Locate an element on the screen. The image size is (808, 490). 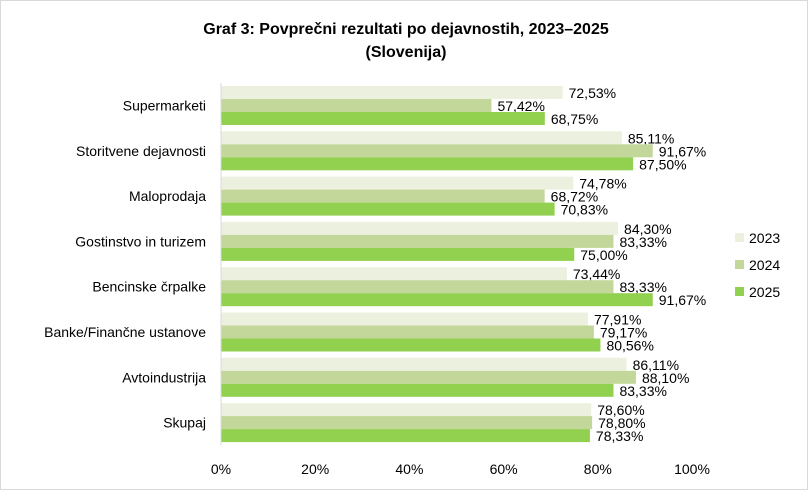
data-label: 73,44% is located at coordinates (596, 274).